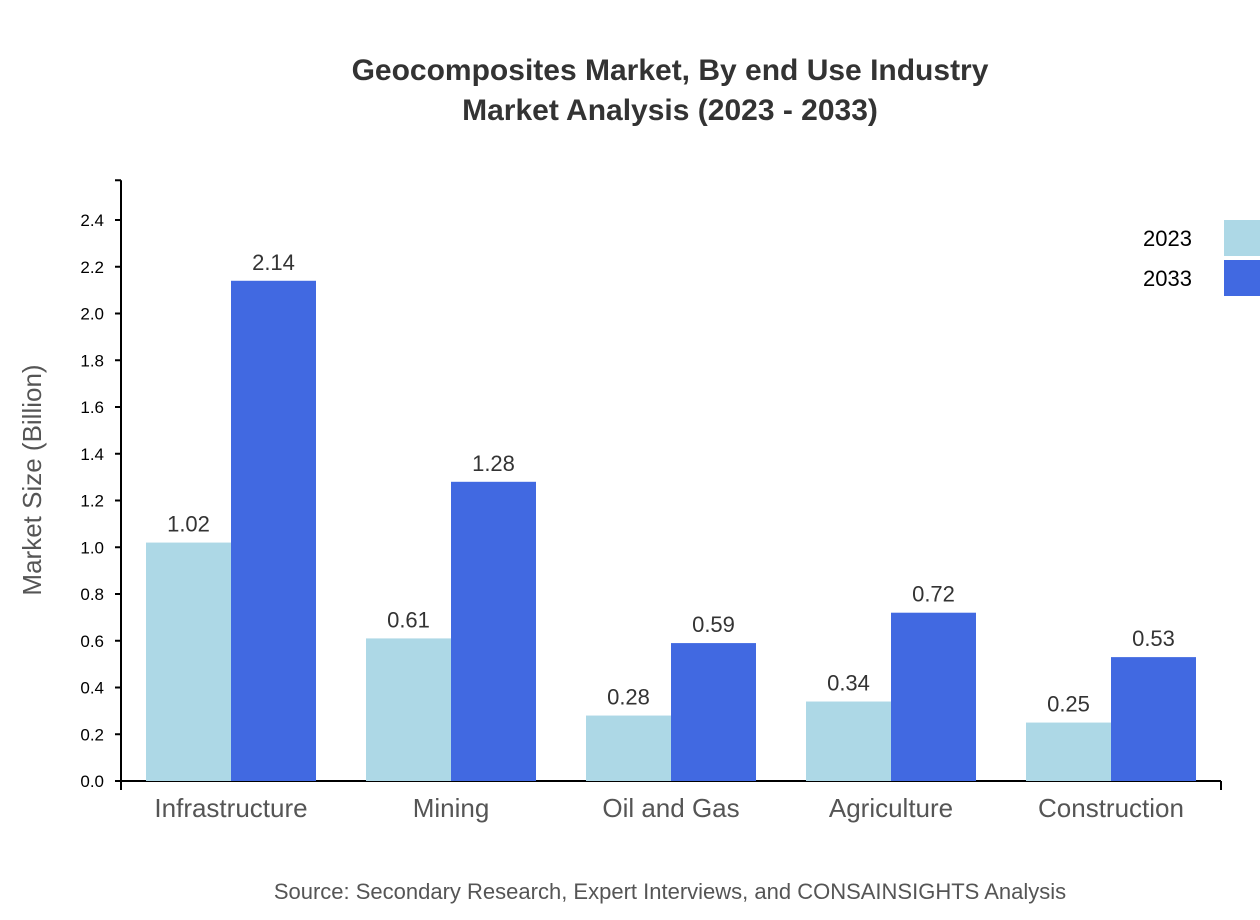  What do you see at coordinates (92, 454) in the screenshot?
I see `y-tick-label: 1.4` at bounding box center [92, 454].